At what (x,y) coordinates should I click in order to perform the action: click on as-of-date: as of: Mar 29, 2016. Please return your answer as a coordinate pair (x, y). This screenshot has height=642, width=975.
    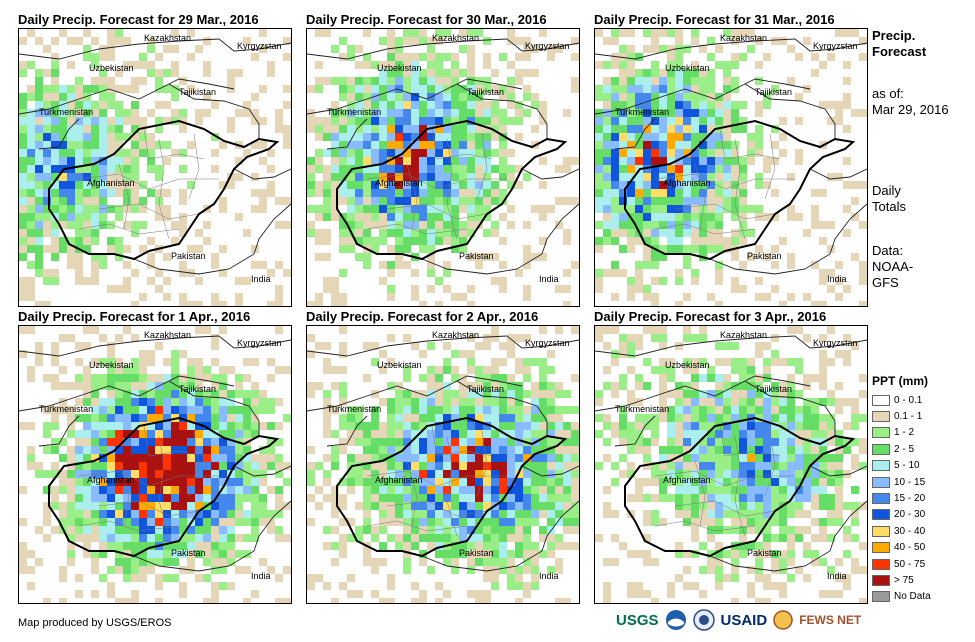
    Looking at the image, I should click on (910, 101).